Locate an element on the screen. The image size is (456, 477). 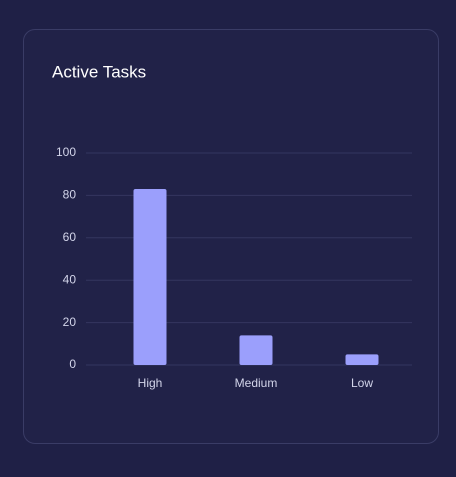
y-tick-label: 60 is located at coordinates (70, 237).